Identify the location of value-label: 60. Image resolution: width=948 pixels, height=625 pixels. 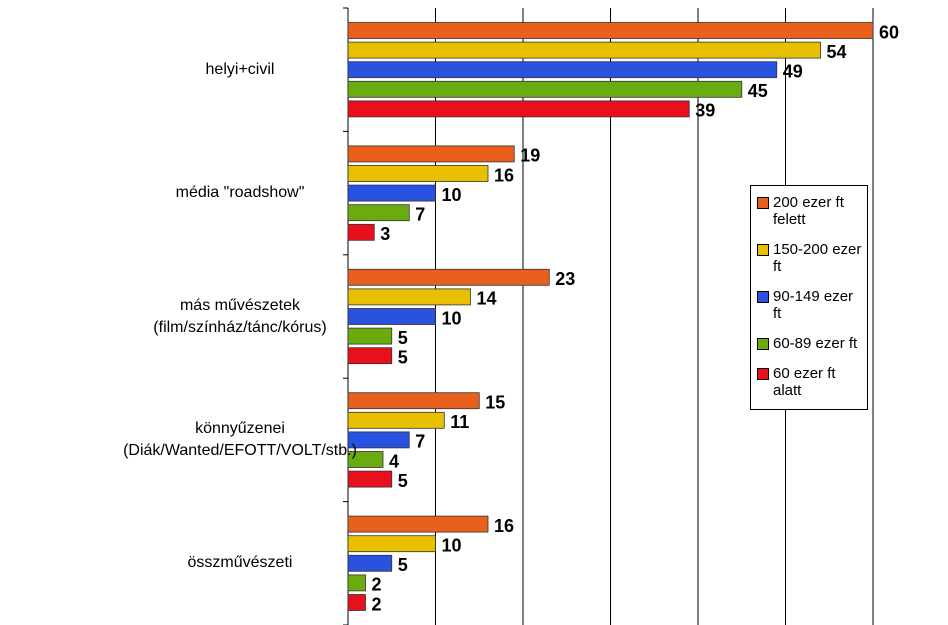
(889, 32).